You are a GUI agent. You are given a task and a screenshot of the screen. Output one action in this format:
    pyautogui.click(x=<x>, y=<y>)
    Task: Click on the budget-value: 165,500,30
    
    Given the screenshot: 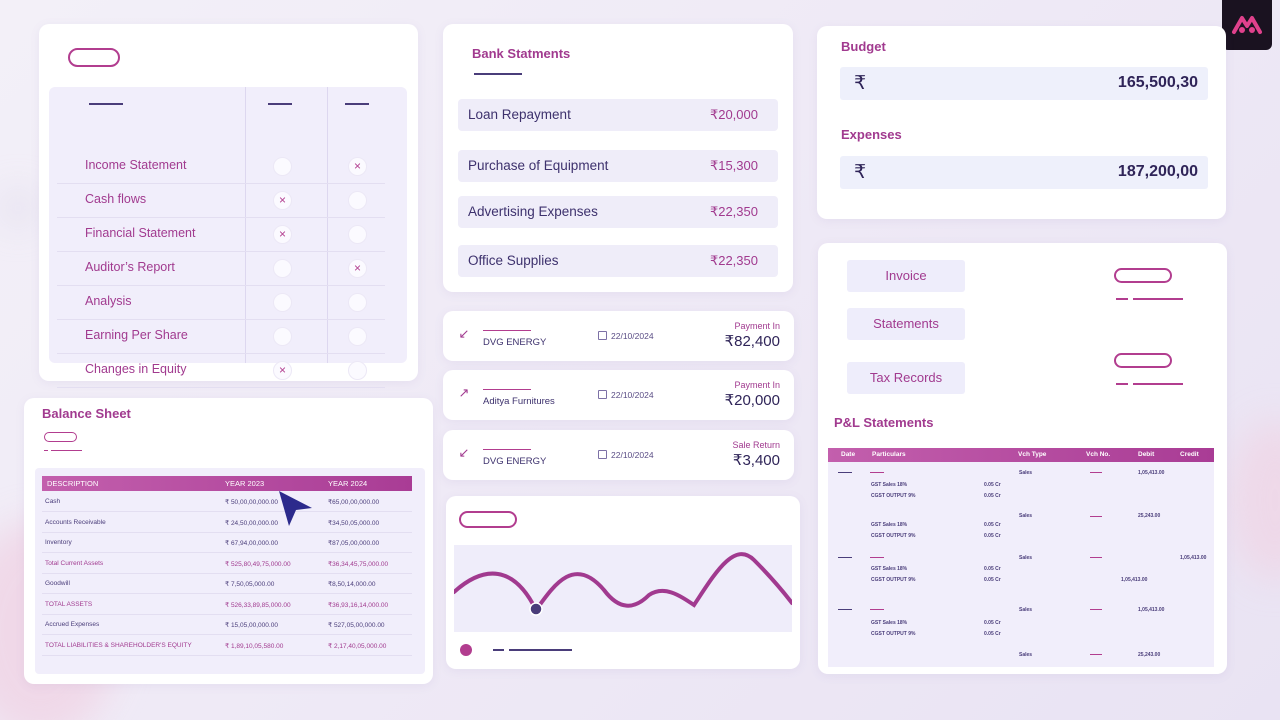 What is the action you would take?
    pyautogui.click(x=1157, y=82)
    